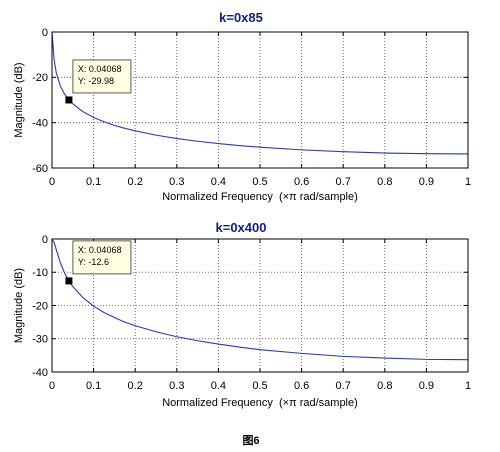  I want to click on y-tick-label: -10, so click(40, 273).